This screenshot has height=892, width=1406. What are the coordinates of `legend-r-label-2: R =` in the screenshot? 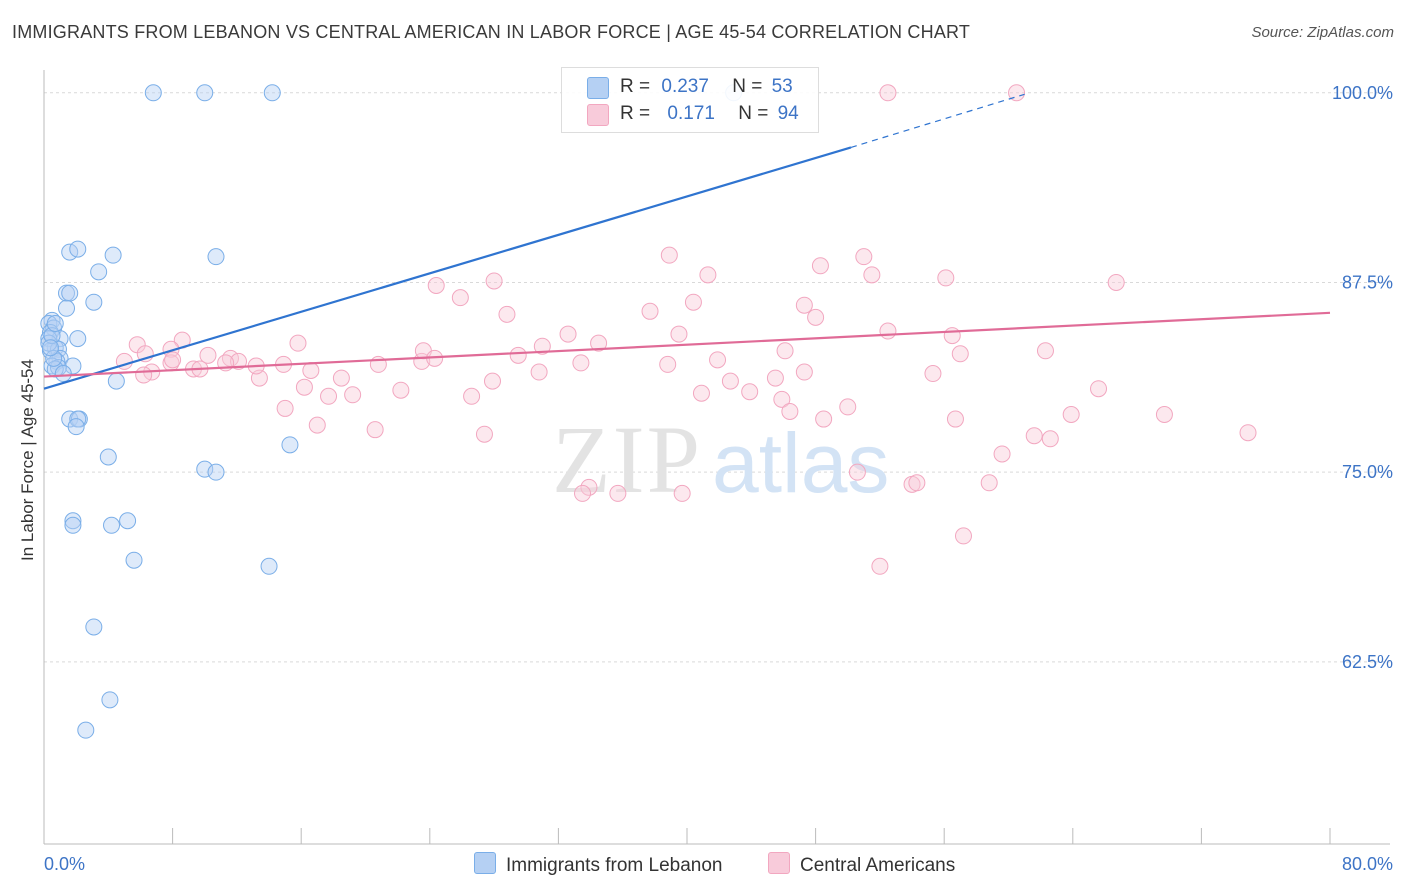 It's located at (635, 113).